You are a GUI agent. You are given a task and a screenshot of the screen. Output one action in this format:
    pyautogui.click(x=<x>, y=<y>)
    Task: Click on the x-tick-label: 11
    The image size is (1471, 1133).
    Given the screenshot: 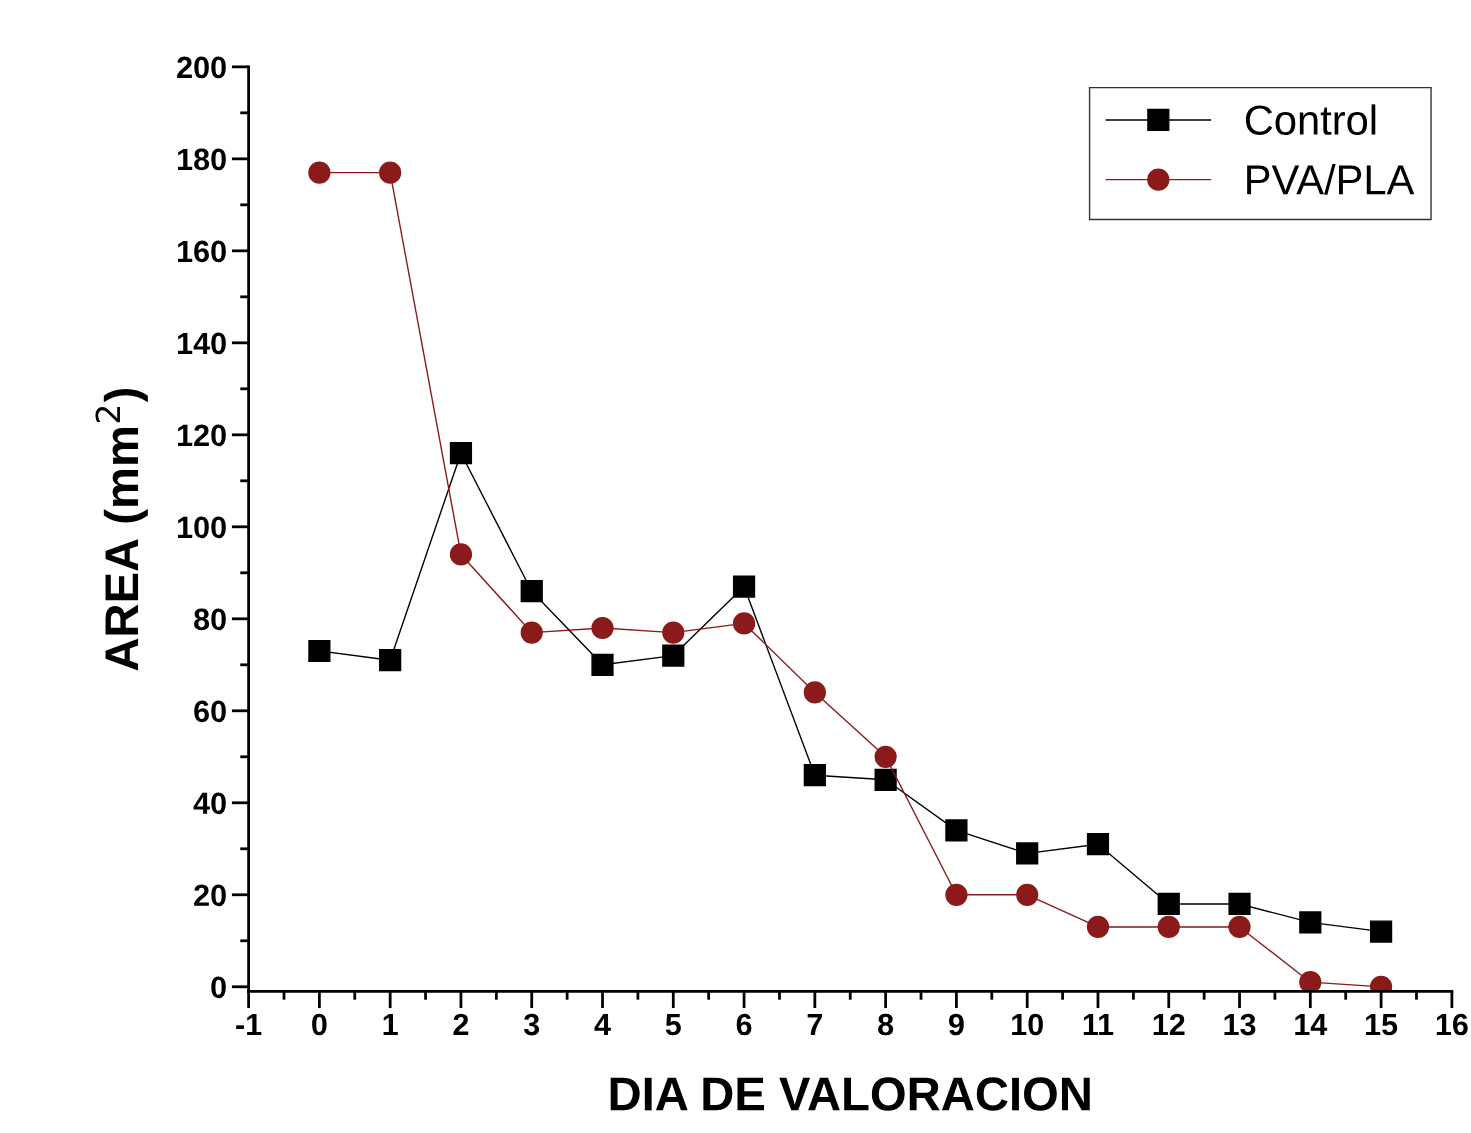 What is the action you would take?
    pyautogui.click(x=1098, y=1025)
    